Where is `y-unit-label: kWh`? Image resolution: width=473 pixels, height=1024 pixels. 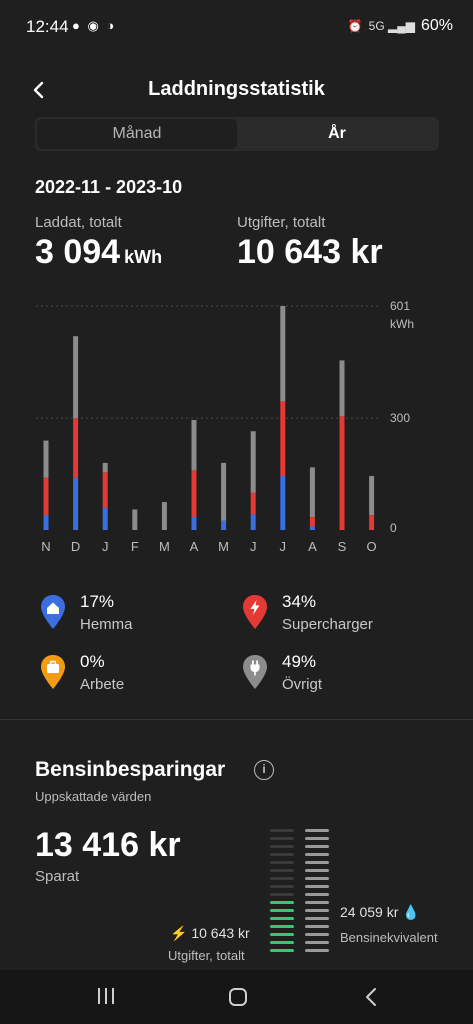 y-unit-label: kWh is located at coordinates (402, 324).